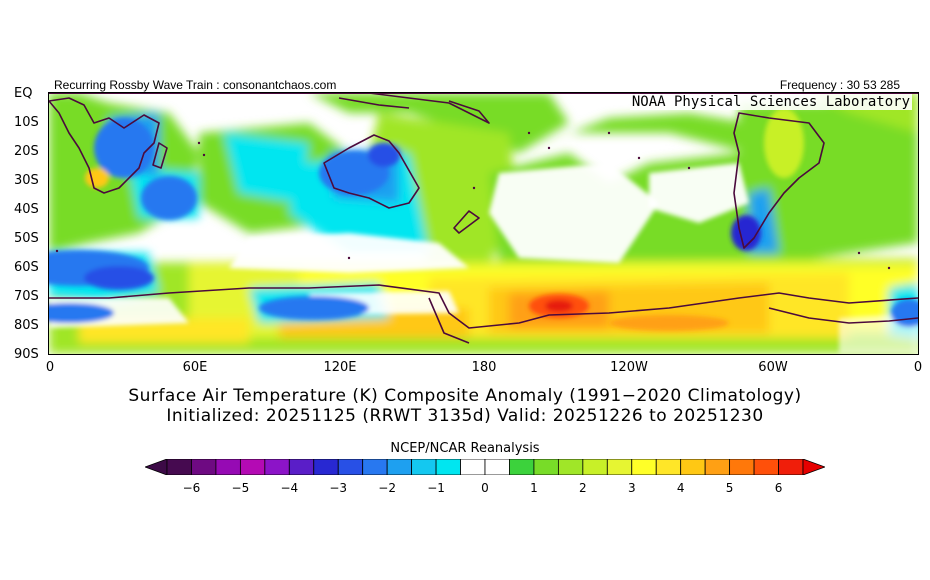 The width and height of the screenshot is (930, 580). Describe the element at coordinates (465, 448) in the screenshot. I see `data-source-label: NCEP/NCAR Reanalysis` at that location.